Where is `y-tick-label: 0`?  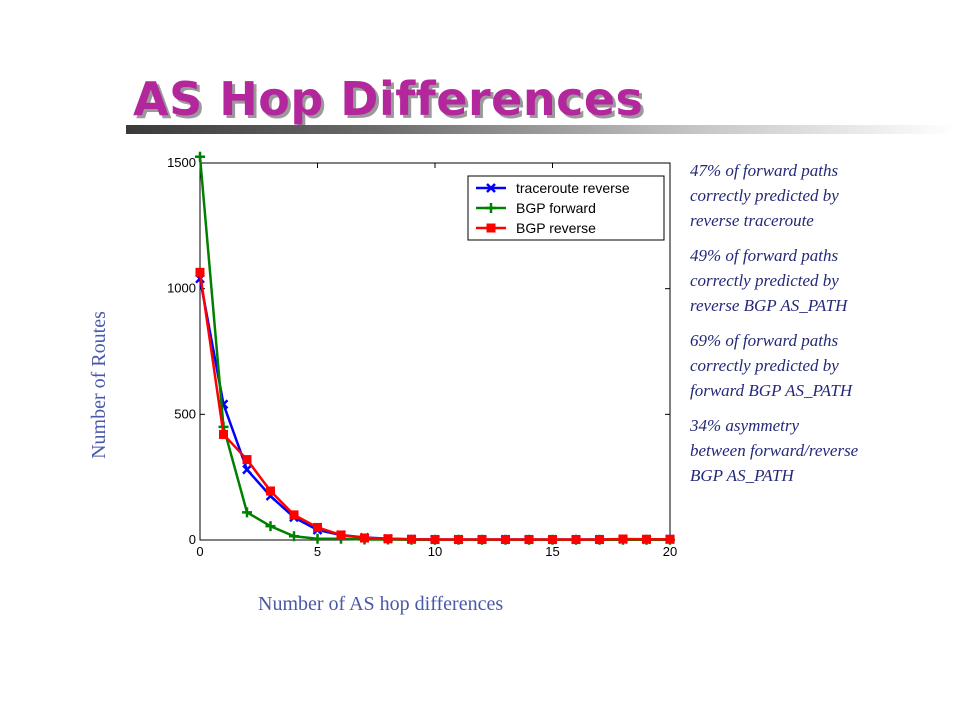 y-tick-label: 0 is located at coordinates (192, 539).